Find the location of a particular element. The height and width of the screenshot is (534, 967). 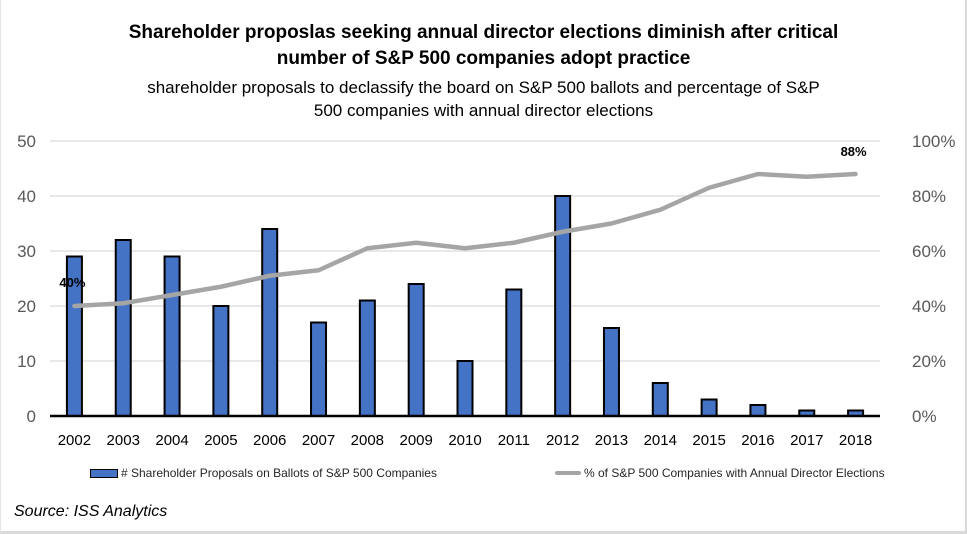

left-tick-label: 10 is located at coordinates (26, 361).